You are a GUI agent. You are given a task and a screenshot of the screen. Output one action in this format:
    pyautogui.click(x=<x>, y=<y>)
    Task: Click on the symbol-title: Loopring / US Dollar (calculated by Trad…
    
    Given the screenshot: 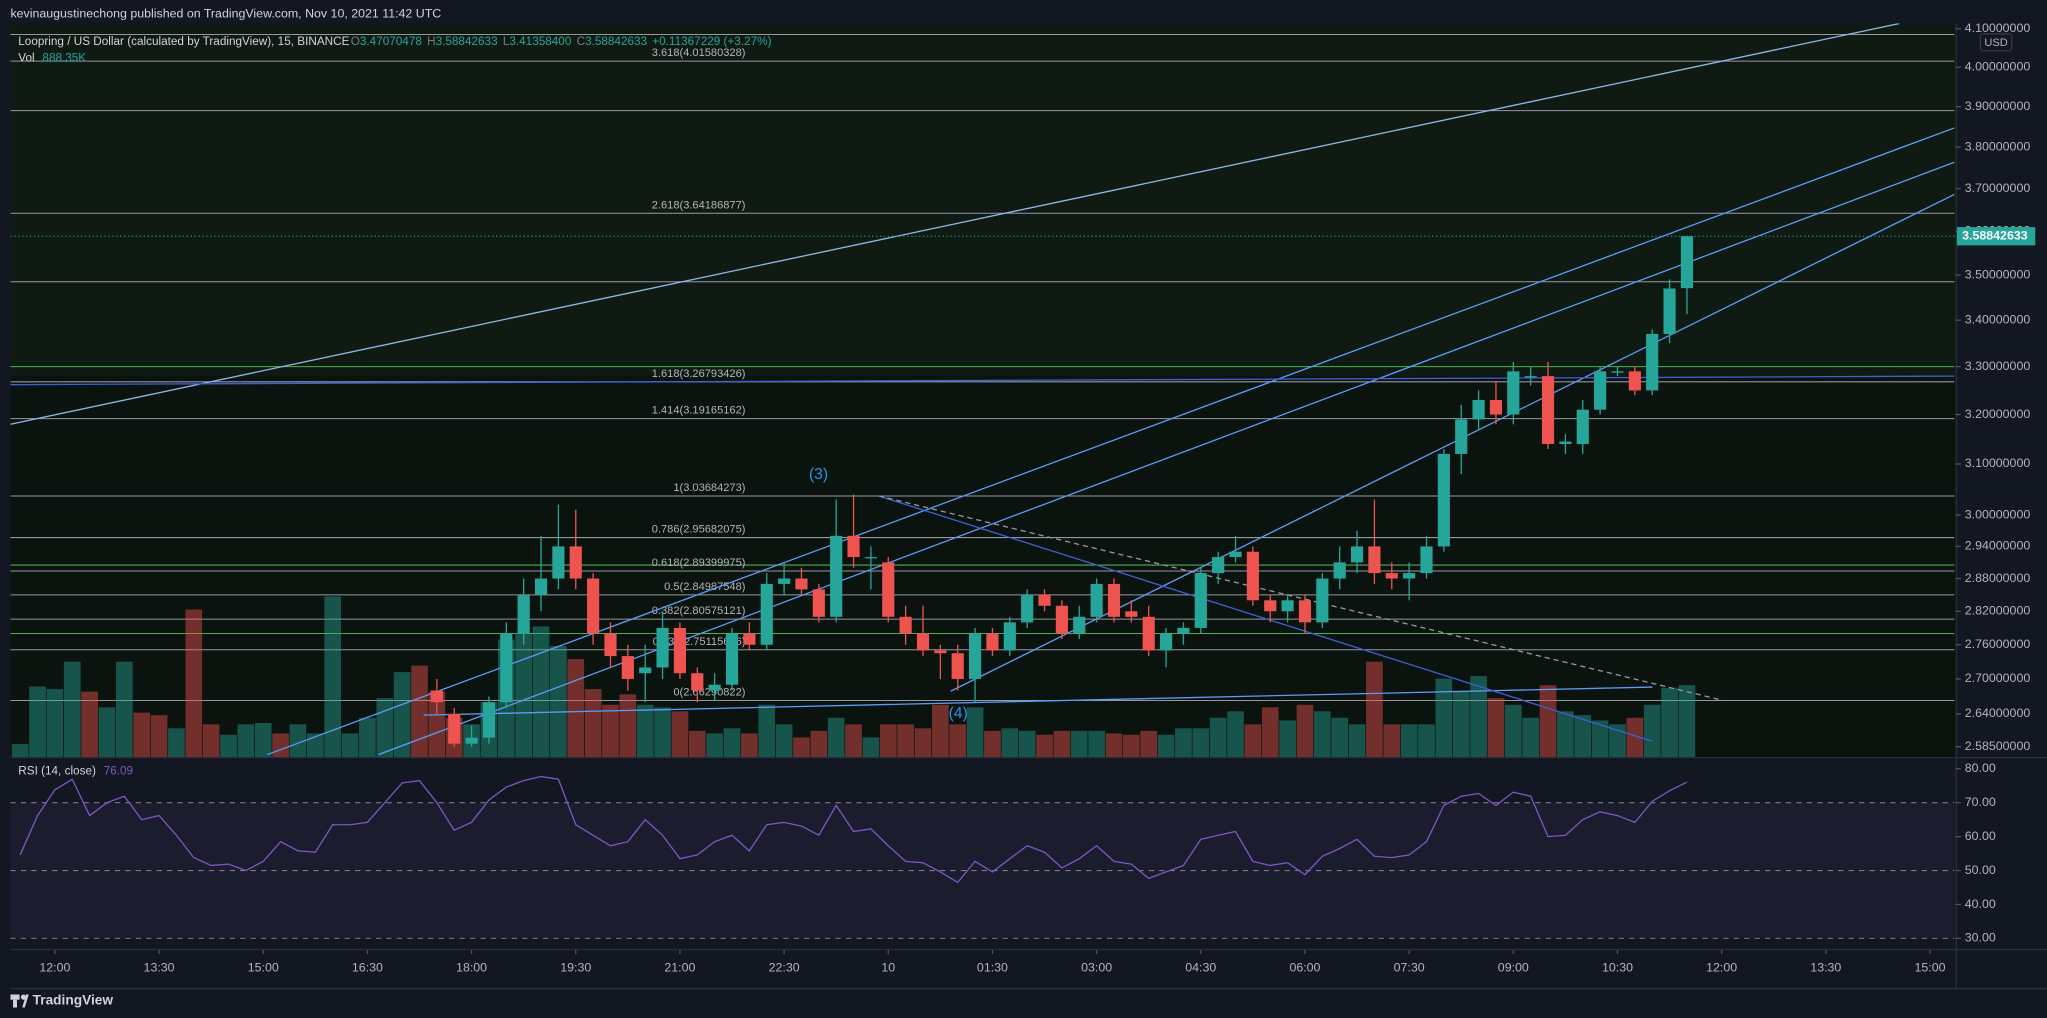 What is the action you would take?
    pyautogui.click(x=183, y=41)
    